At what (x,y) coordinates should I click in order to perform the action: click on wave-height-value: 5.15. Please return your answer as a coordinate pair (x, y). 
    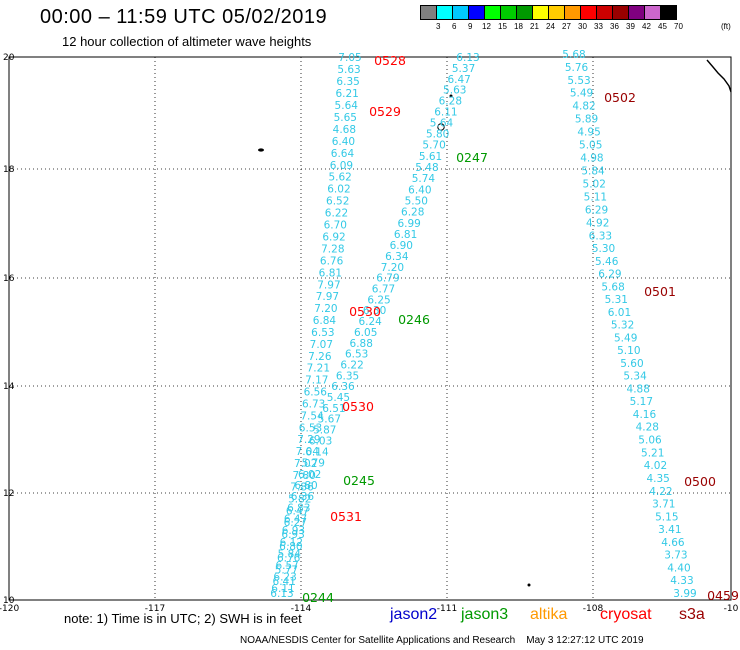
    Looking at the image, I should click on (666, 517).